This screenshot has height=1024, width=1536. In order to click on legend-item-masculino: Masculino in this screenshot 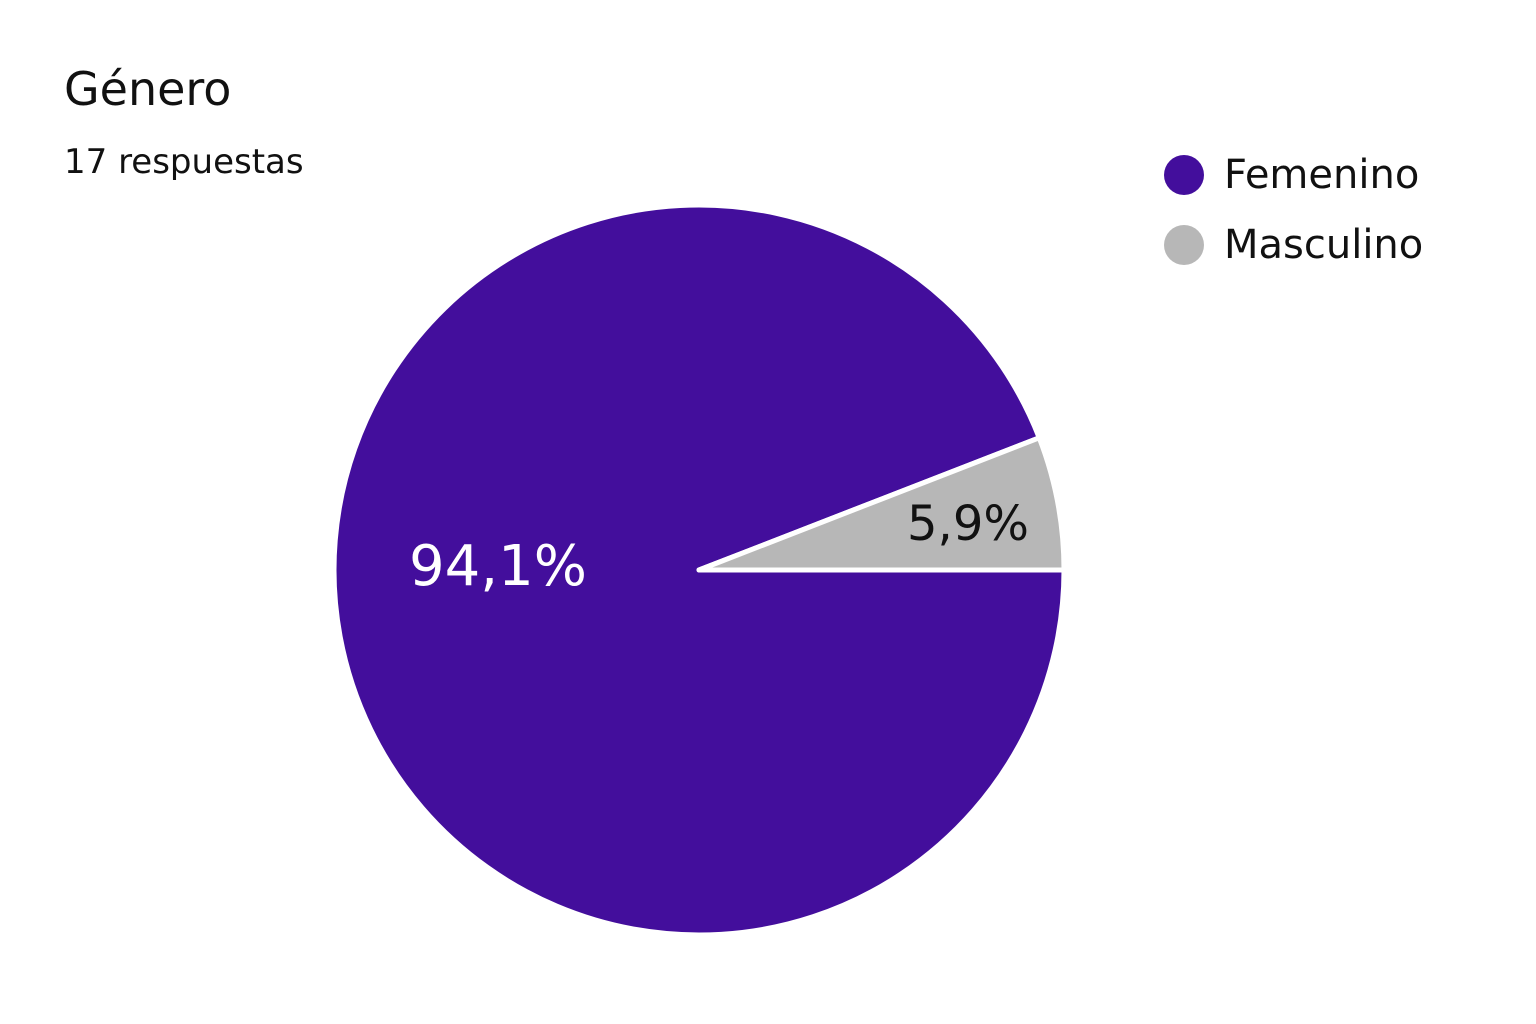, I will do `click(1293, 245)`.